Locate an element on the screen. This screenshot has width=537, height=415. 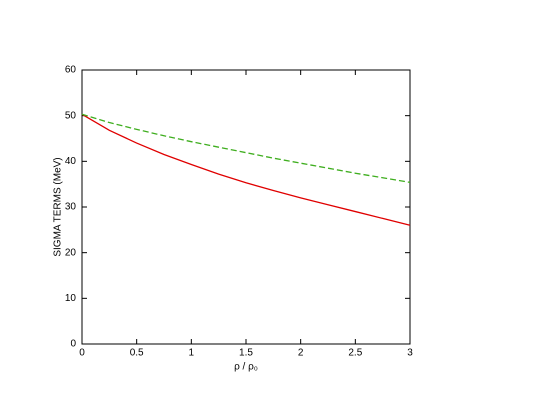
x-tick-label: 2.5 is located at coordinates (355, 353).